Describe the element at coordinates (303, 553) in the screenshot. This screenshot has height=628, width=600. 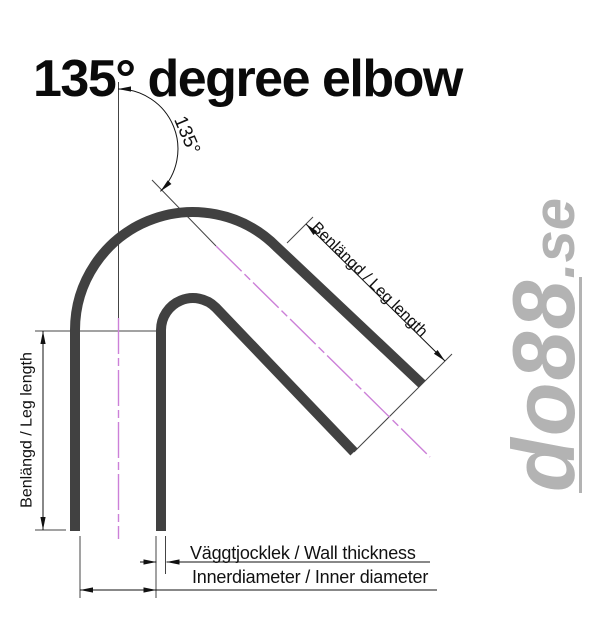
I see `wall-thickness-label: Väggtjocklek / Wall thickness` at that location.